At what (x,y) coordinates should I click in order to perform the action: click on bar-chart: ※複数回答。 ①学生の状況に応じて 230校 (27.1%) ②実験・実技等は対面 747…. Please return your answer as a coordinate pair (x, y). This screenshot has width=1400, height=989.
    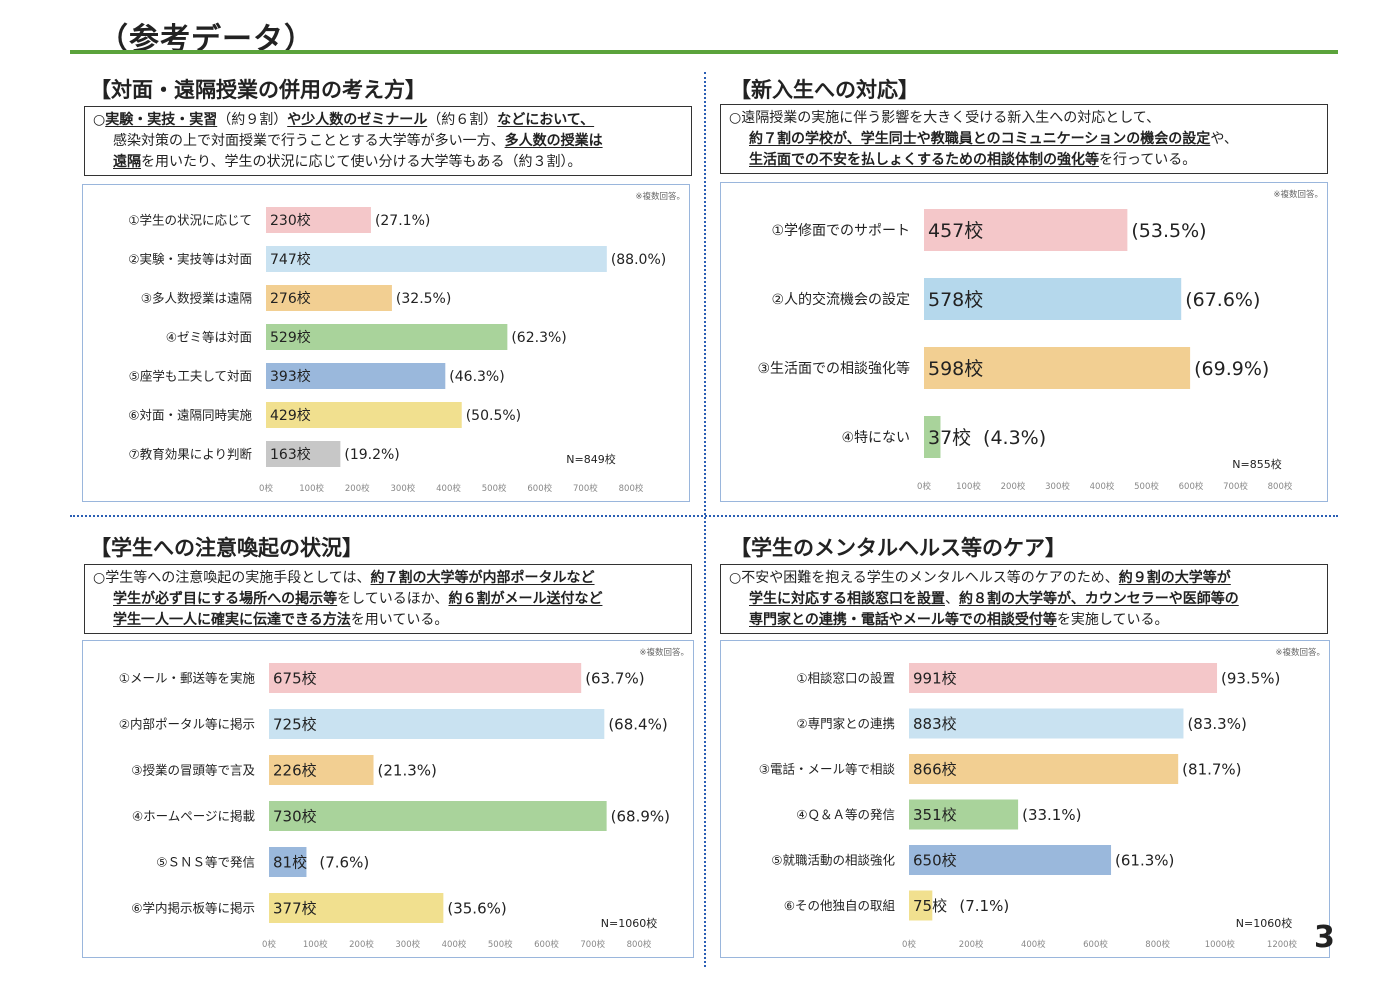
    Looking at the image, I should click on (406, 342).